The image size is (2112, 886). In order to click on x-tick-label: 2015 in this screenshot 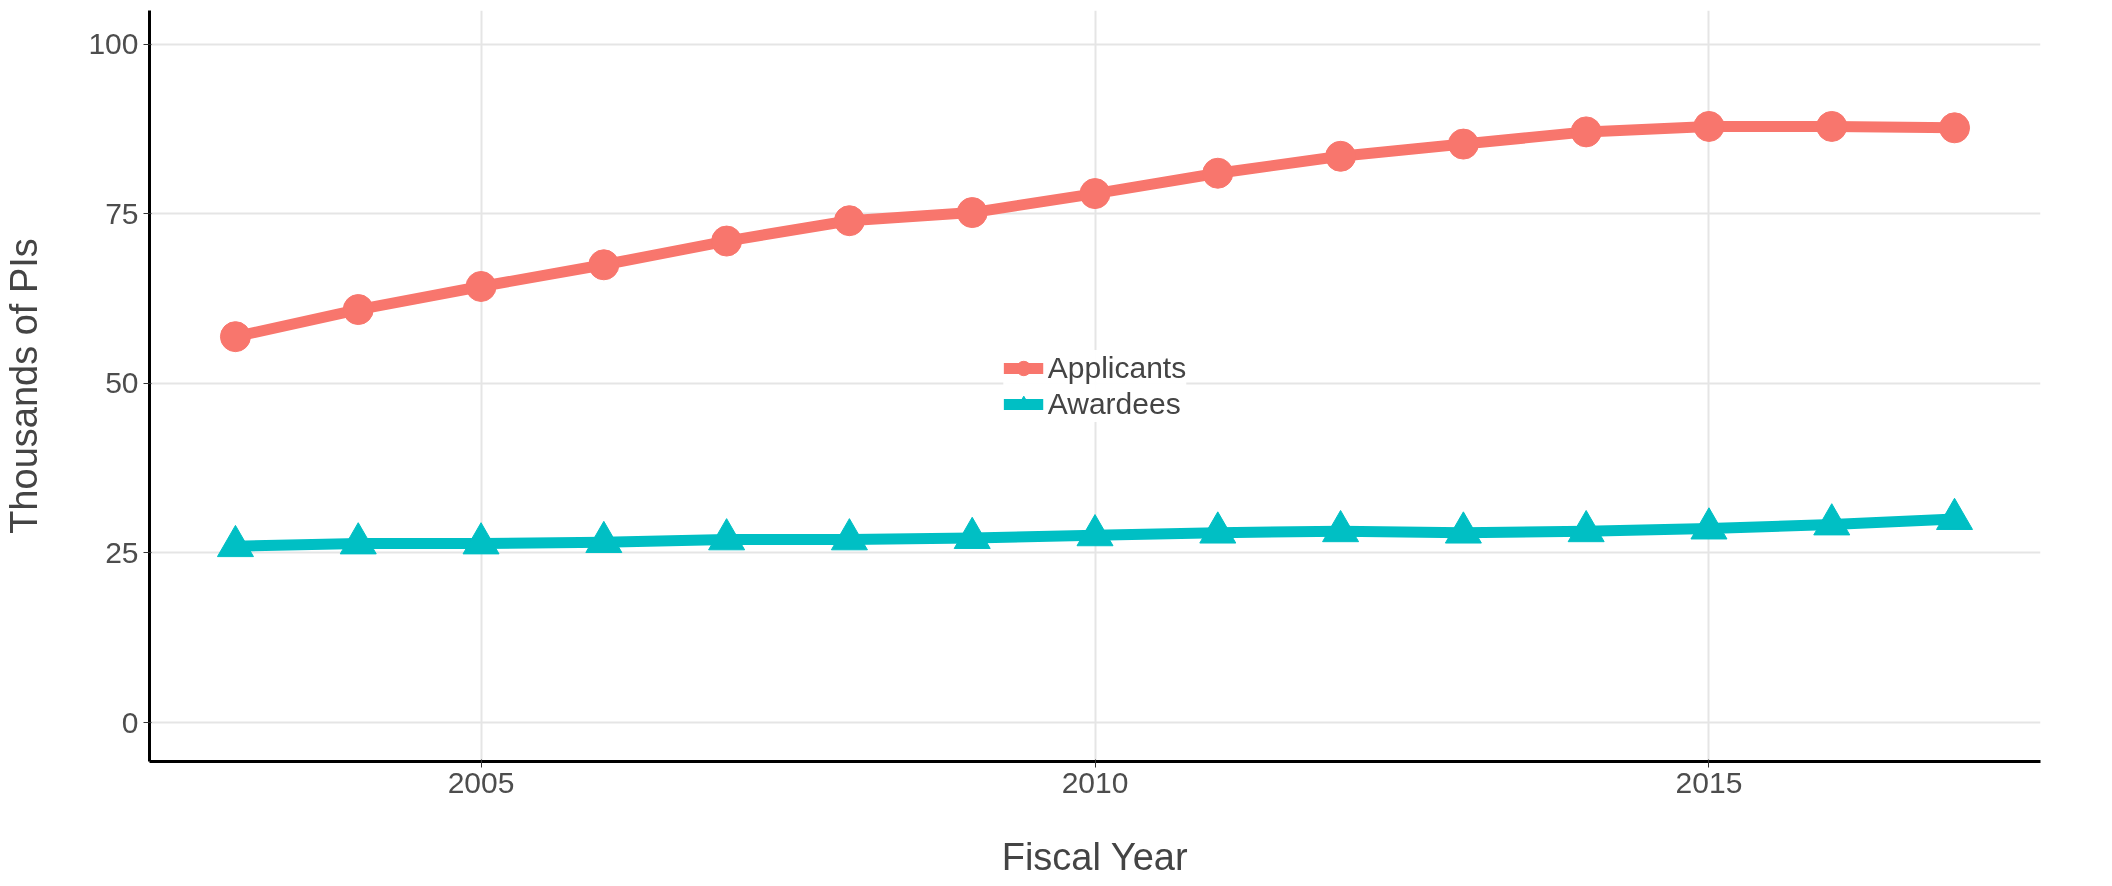, I will do `click(1709, 782)`.